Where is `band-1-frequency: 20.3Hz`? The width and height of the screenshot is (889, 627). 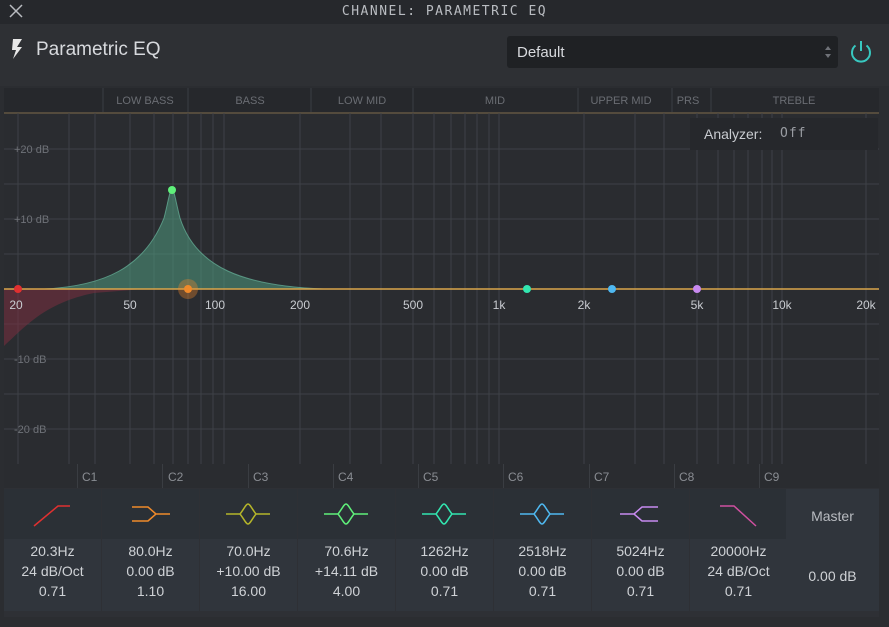
band-1-frequency: 20.3Hz is located at coordinates (52, 551).